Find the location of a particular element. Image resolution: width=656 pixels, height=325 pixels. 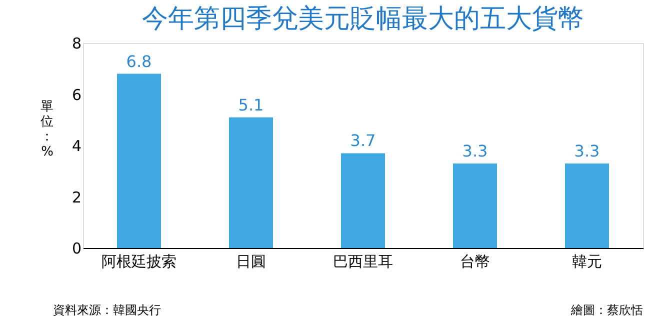

y-axis-title: 單位：% is located at coordinates (47, 130).